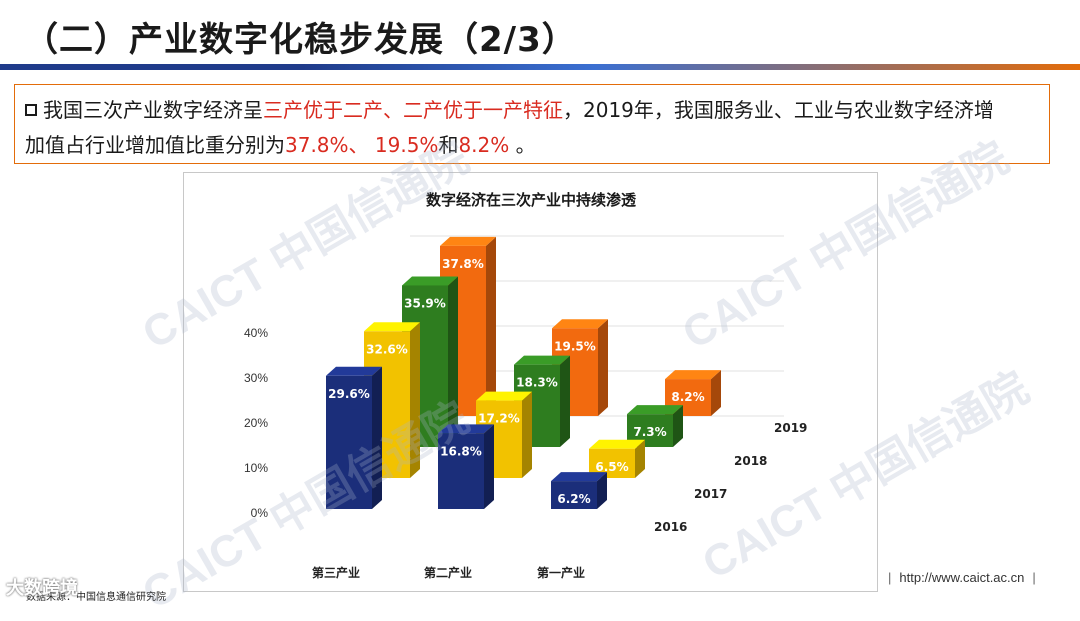 The width and height of the screenshot is (1080, 621). Describe the element at coordinates (522, 145) in the screenshot. I see `summary-text-5: 。` at that location.